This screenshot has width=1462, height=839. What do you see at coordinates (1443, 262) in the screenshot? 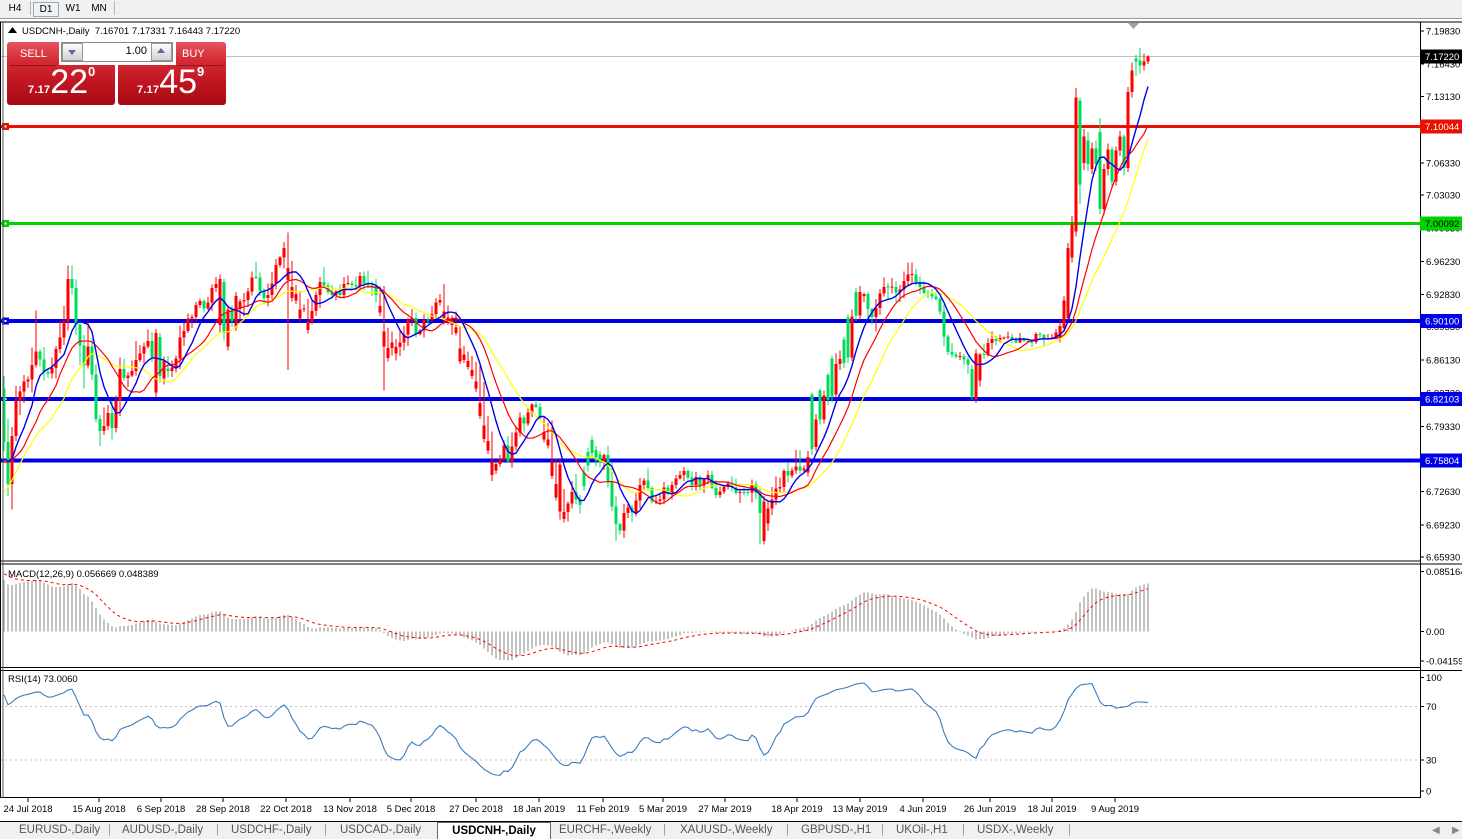
I see `svg-text: 6.96230` at bounding box center [1443, 262].